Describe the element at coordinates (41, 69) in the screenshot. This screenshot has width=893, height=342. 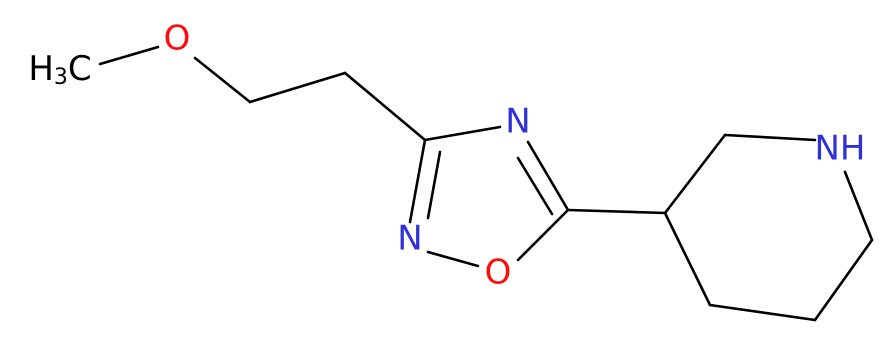
I see `atom-h: H` at that location.